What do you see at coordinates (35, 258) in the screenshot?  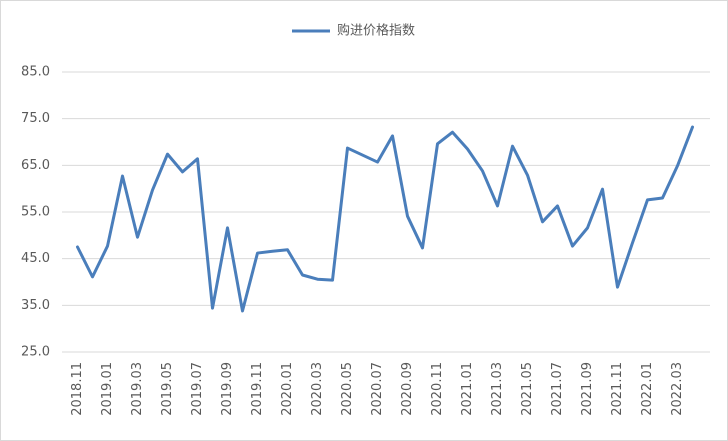 I see `y-tick-label: 45.0` at bounding box center [35, 258].